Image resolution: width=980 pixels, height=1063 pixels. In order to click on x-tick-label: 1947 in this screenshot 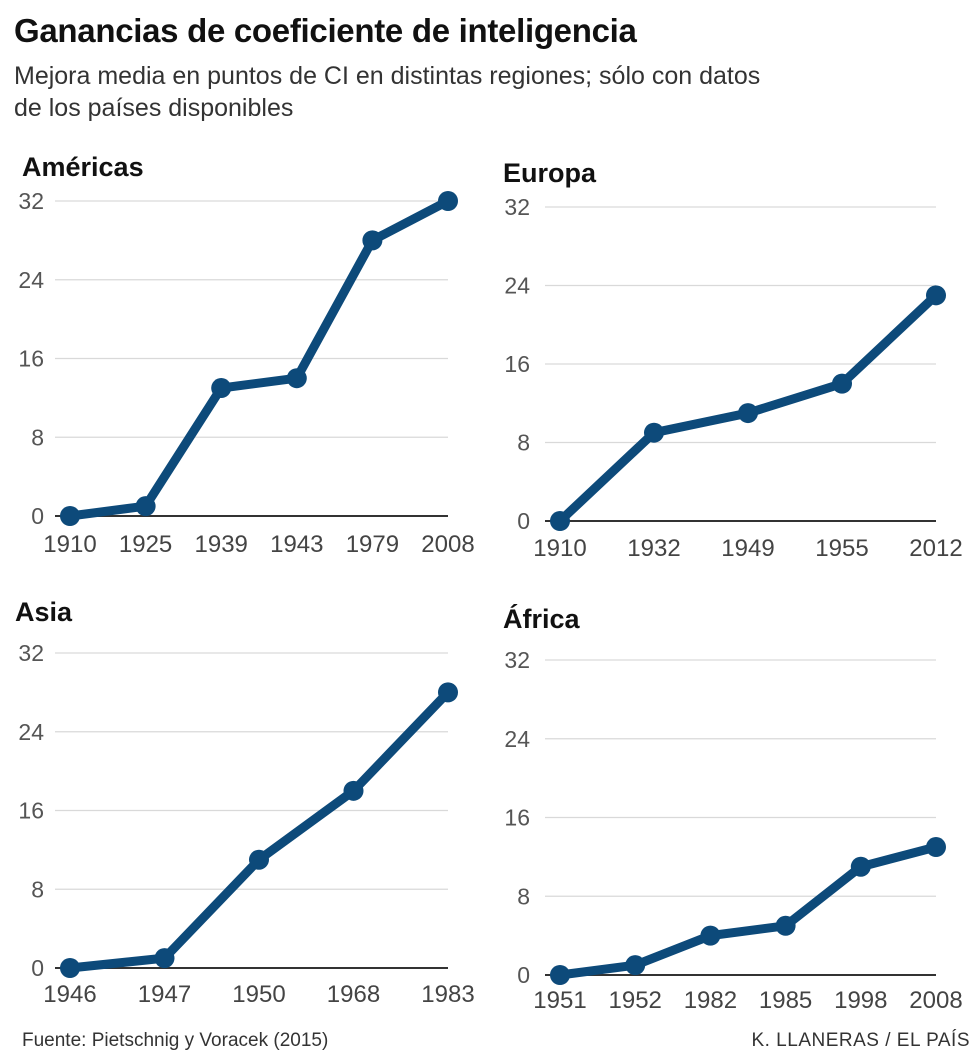, I will do `click(164, 994)`.